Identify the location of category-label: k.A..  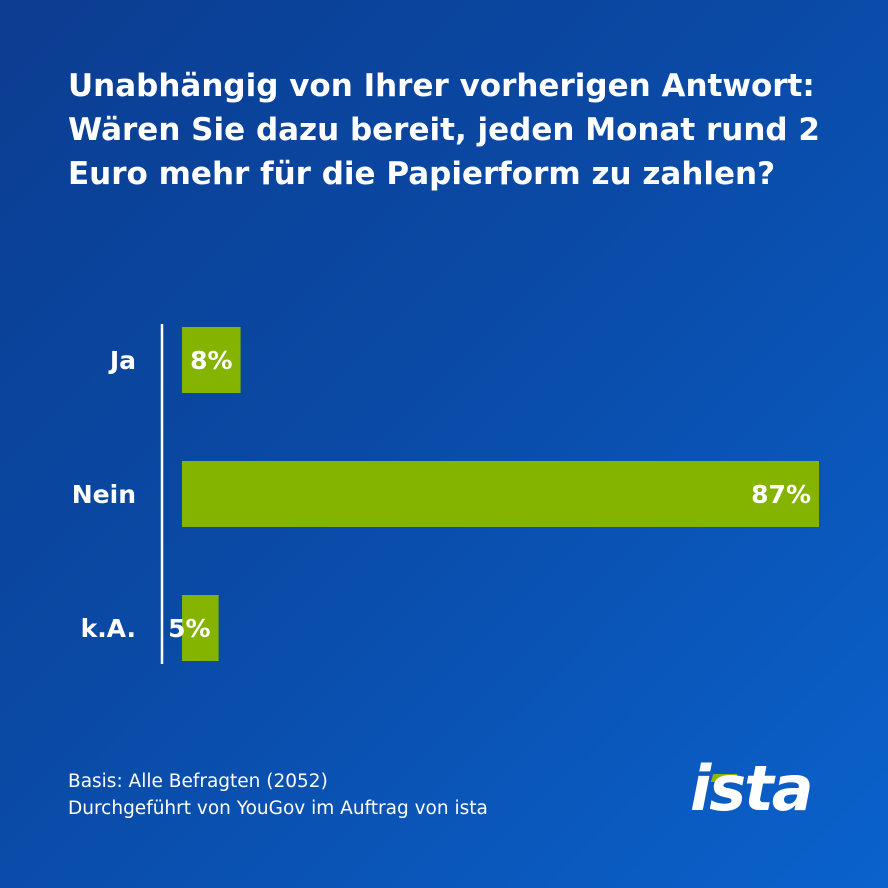
(108, 628).